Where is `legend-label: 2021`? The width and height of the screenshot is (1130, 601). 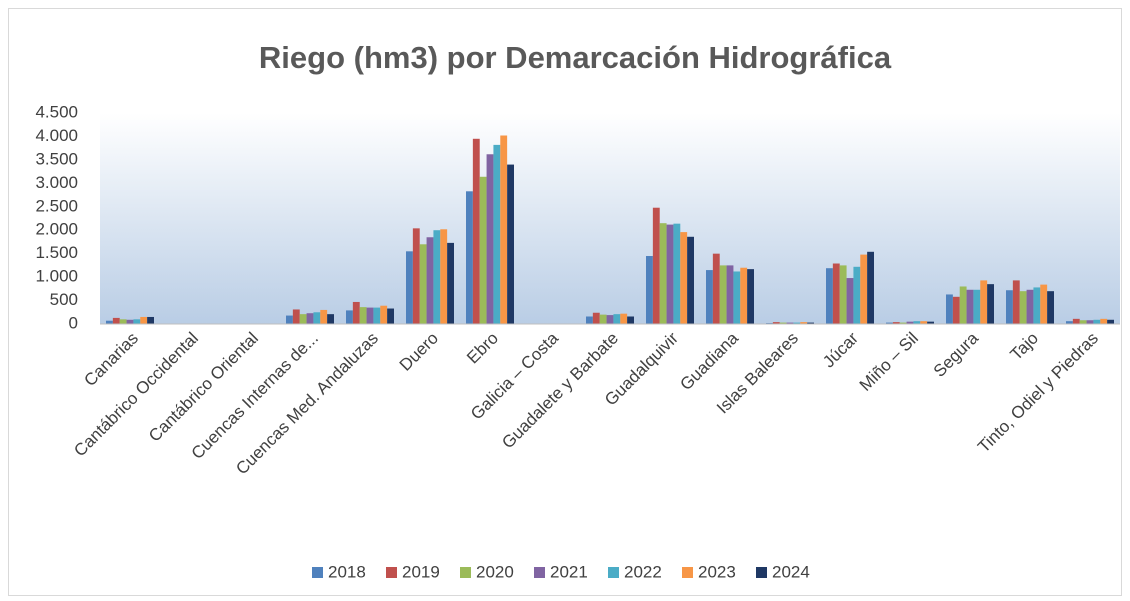 legend-label: 2021 is located at coordinates (569, 571).